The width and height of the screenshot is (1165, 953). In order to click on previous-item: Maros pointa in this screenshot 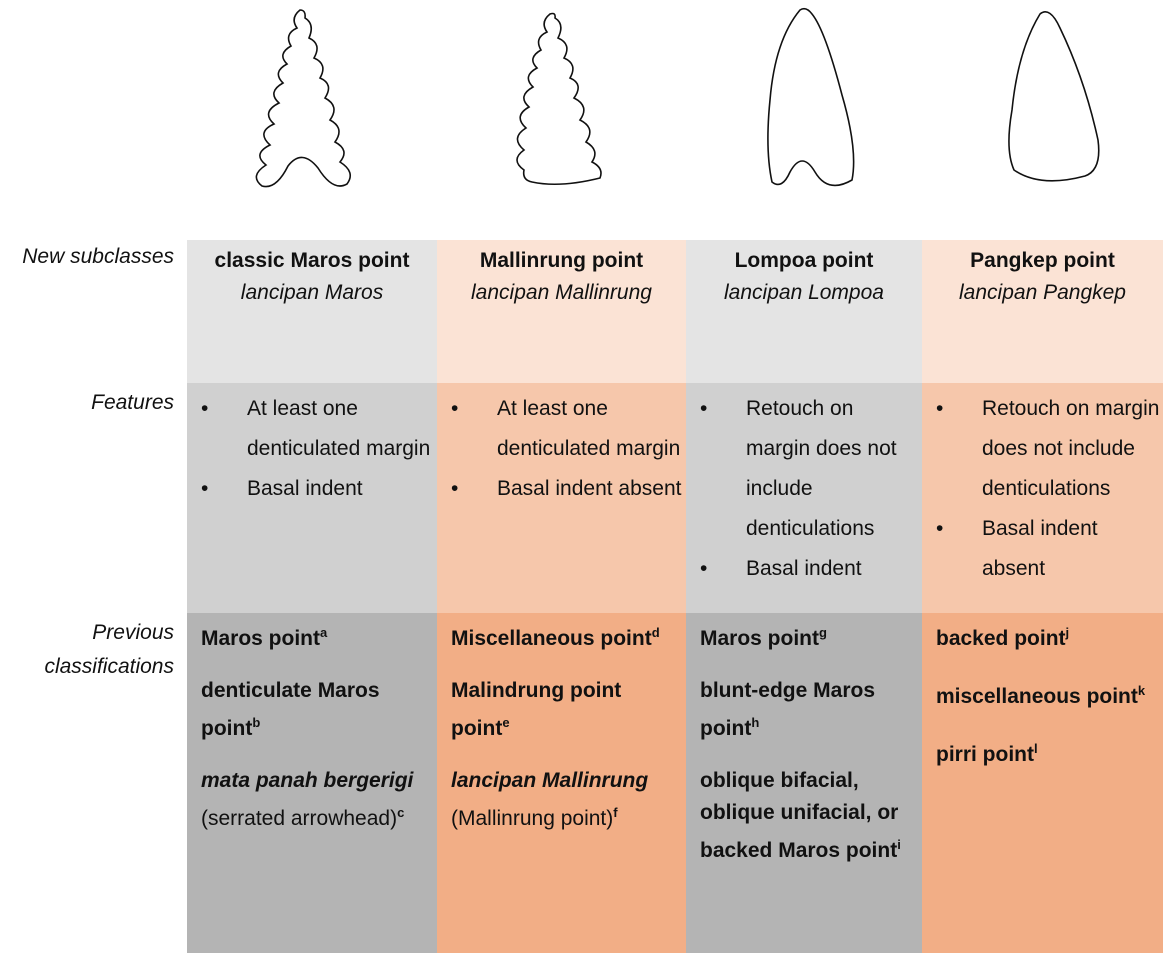, I will do `click(314, 636)`.